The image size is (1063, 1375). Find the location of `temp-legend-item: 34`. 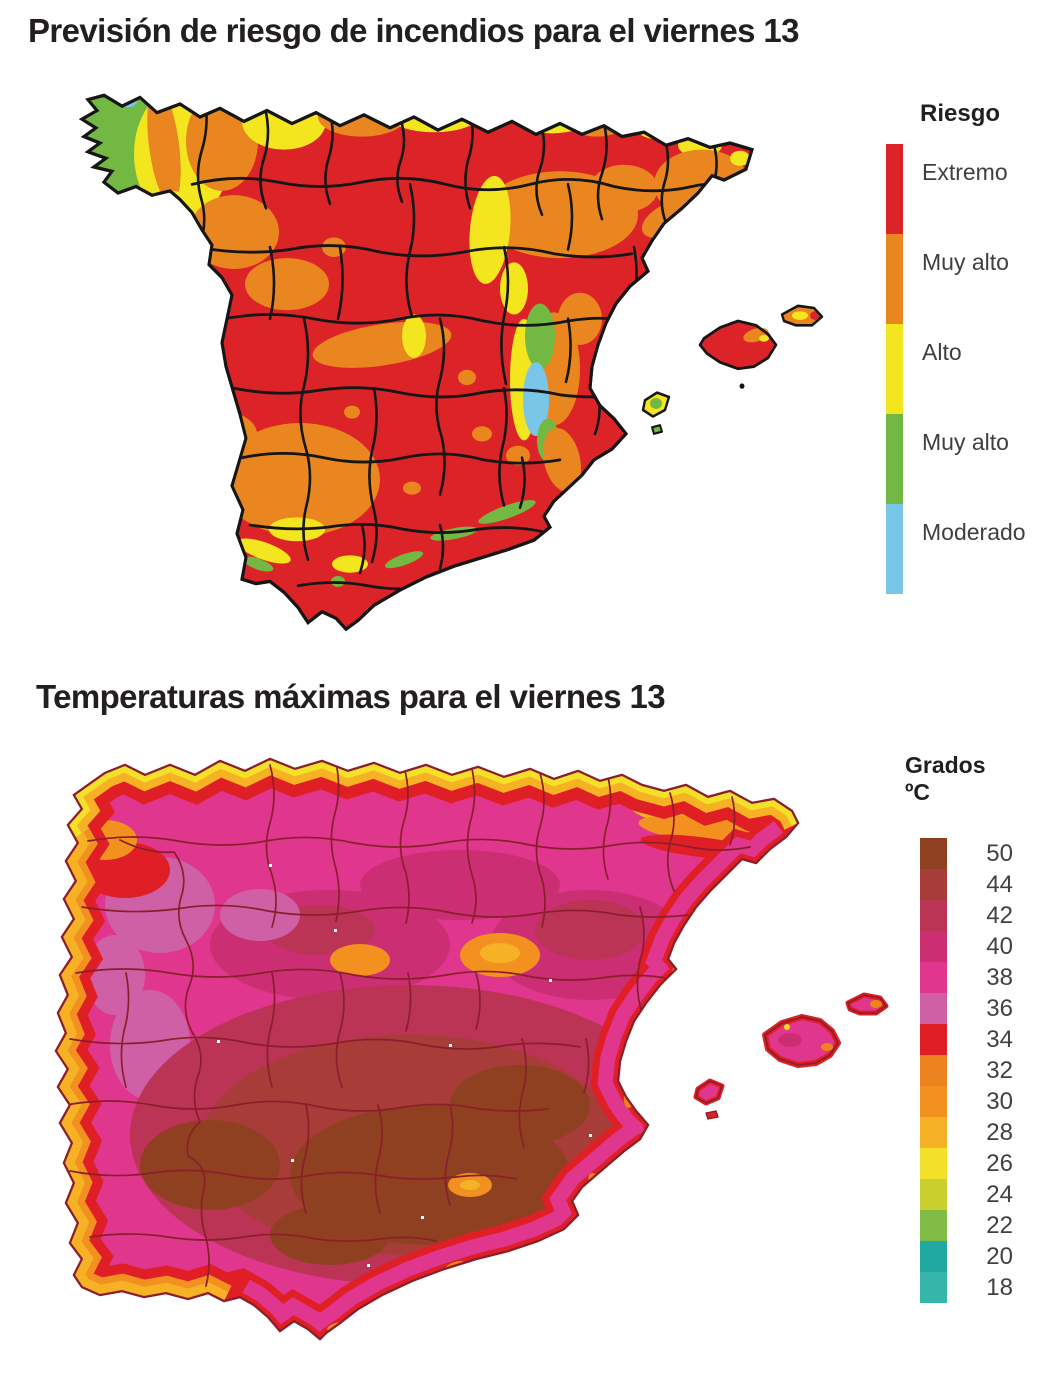

temp-legend-item: 34 is located at coordinates (960, 1039).